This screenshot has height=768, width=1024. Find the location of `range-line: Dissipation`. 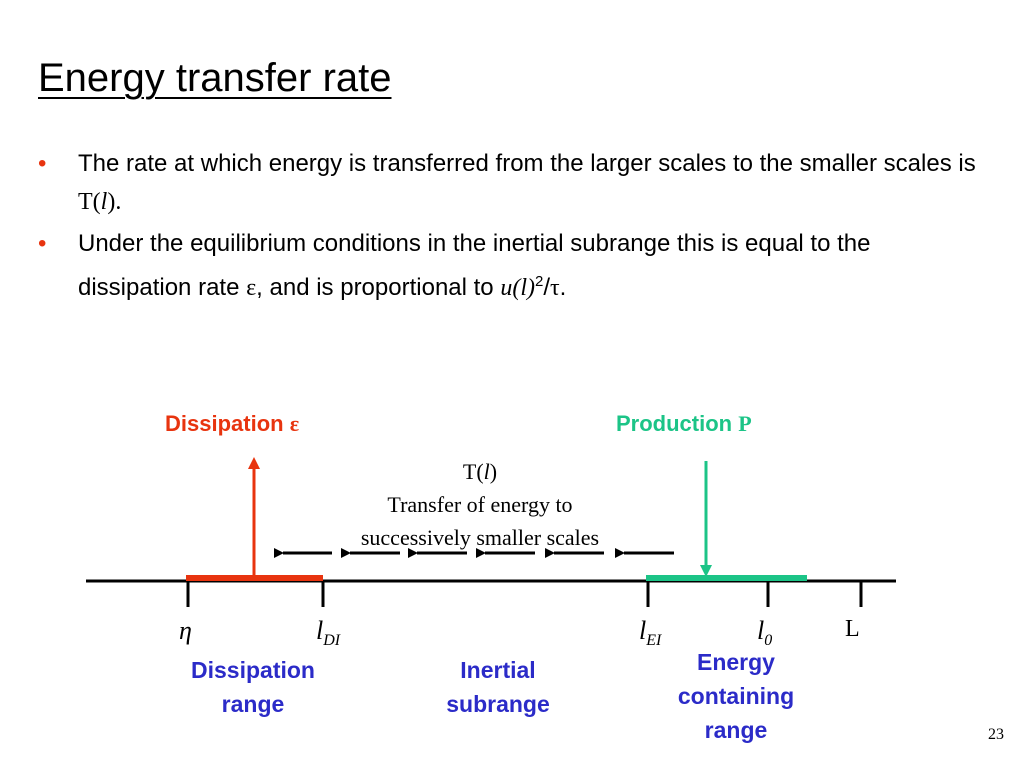

range-line: Dissipation is located at coordinates (253, 670).